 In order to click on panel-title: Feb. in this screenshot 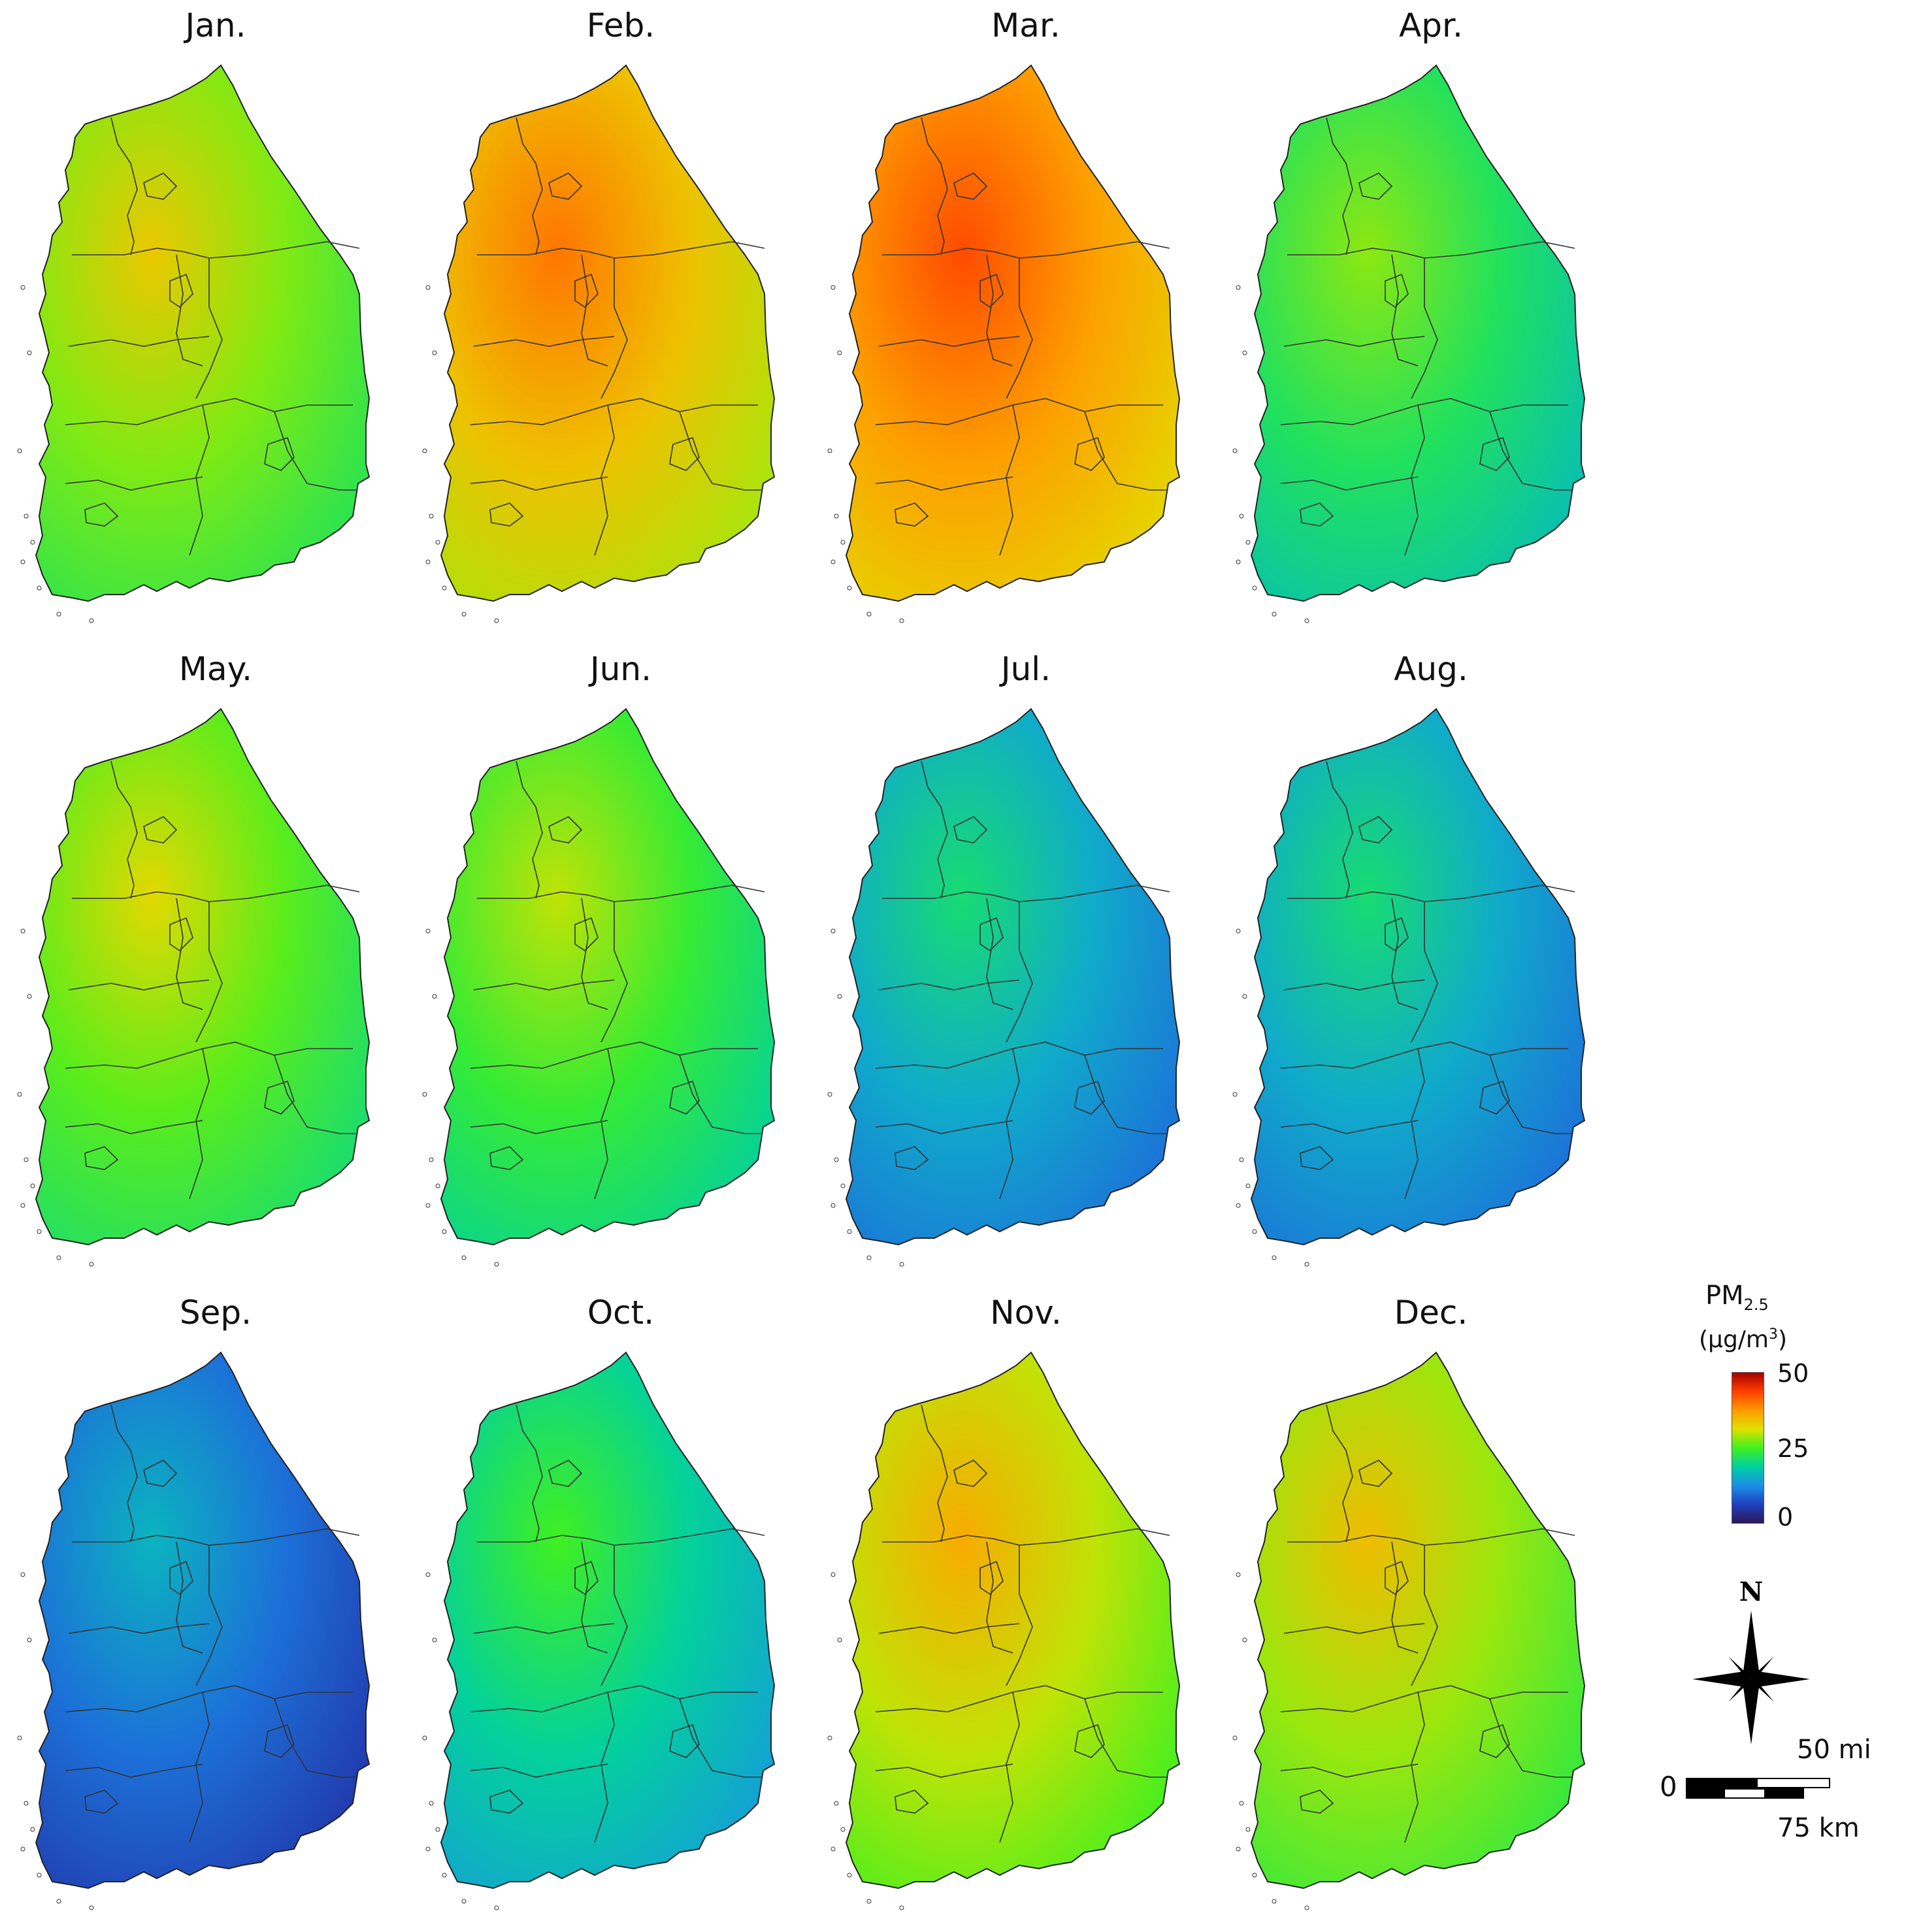, I will do `click(620, 25)`.